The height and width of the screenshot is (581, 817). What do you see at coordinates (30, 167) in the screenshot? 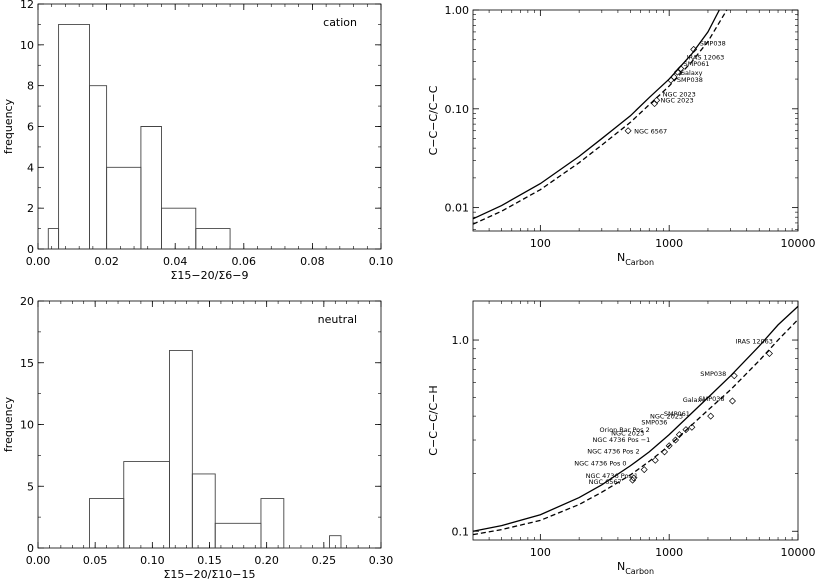
I see `y-tick-label: 4` at bounding box center [30, 167].